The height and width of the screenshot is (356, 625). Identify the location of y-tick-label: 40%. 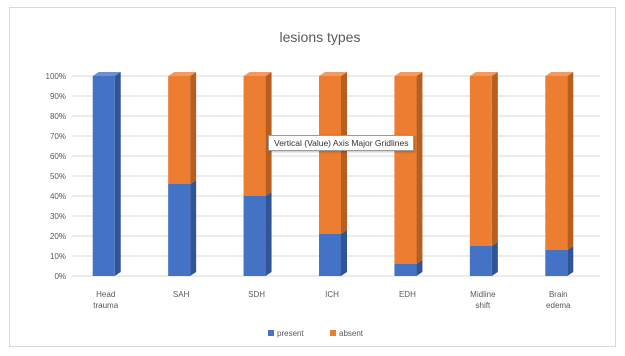
(58, 196).